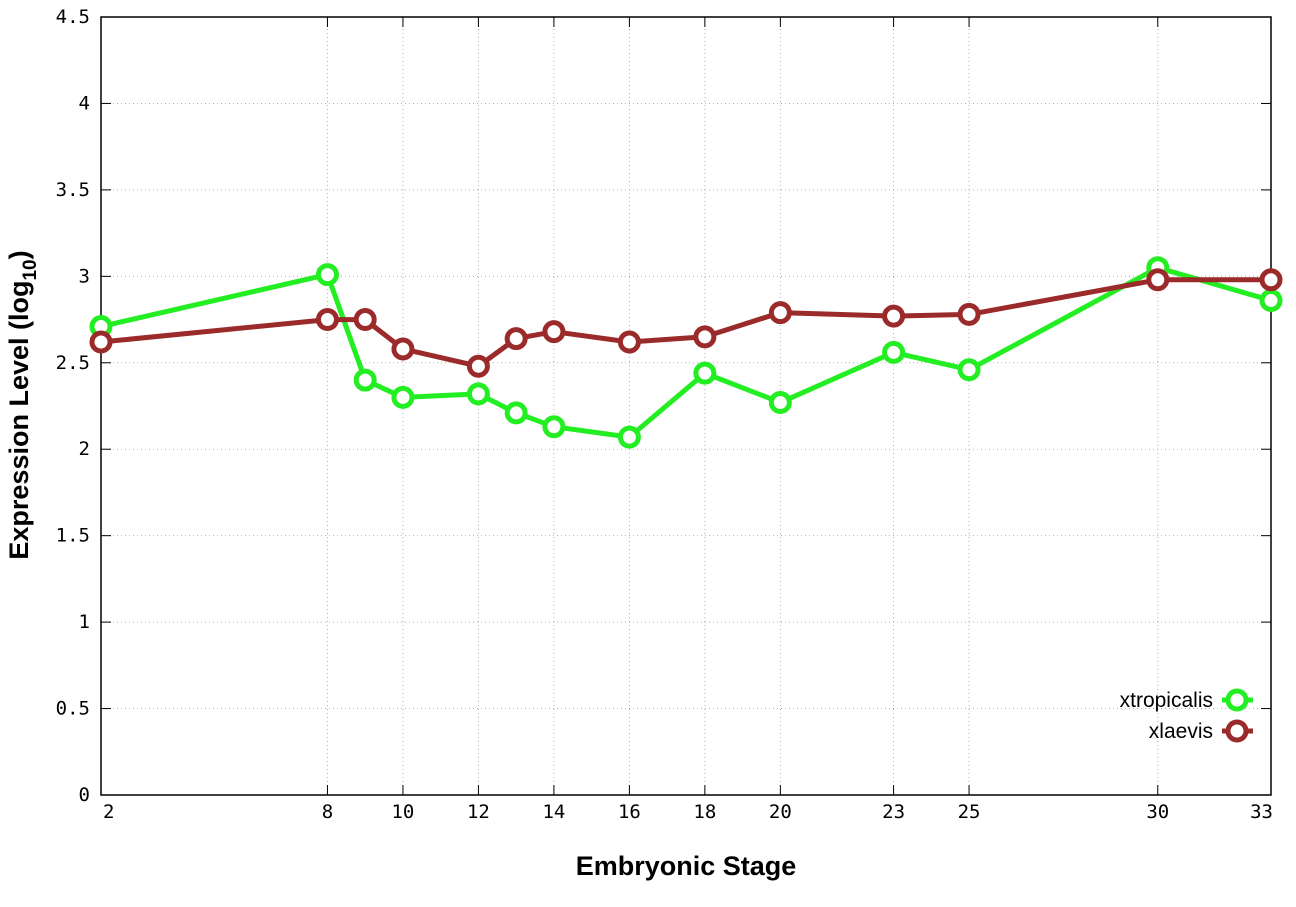 Image resolution: width=1296 pixels, height=907 pixels. Describe the element at coordinates (686, 866) in the screenshot. I see `x-axis-title: Embryonic Stage` at that location.